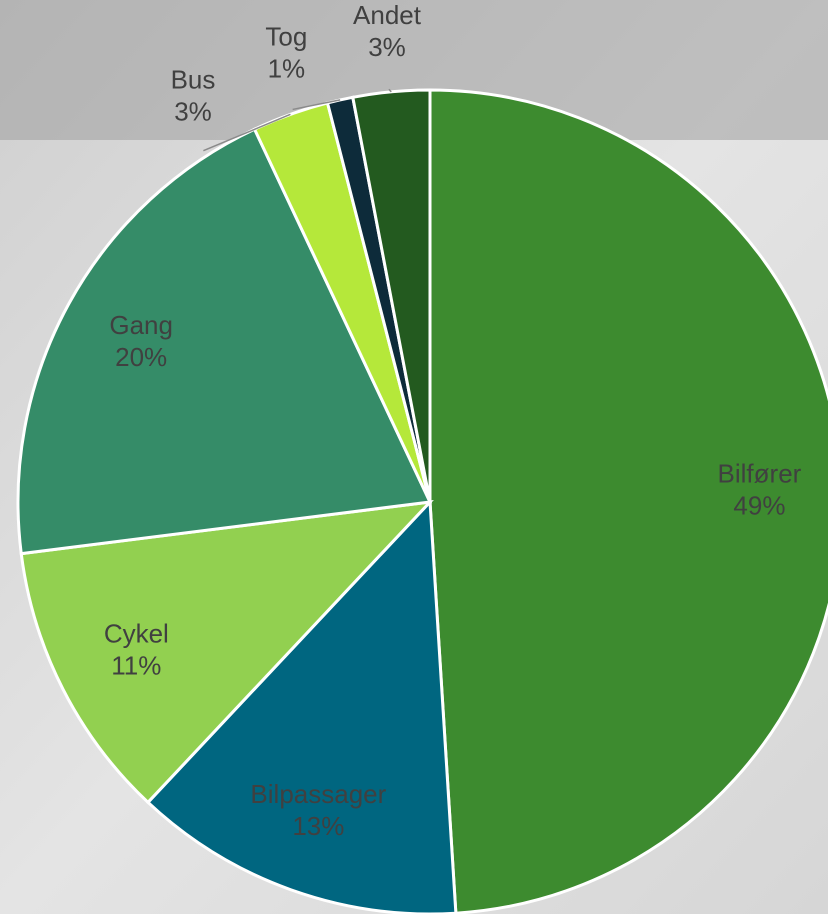 This screenshot has height=914, width=828. I want to click on slice-label: Bilfører, so click(760, 474).